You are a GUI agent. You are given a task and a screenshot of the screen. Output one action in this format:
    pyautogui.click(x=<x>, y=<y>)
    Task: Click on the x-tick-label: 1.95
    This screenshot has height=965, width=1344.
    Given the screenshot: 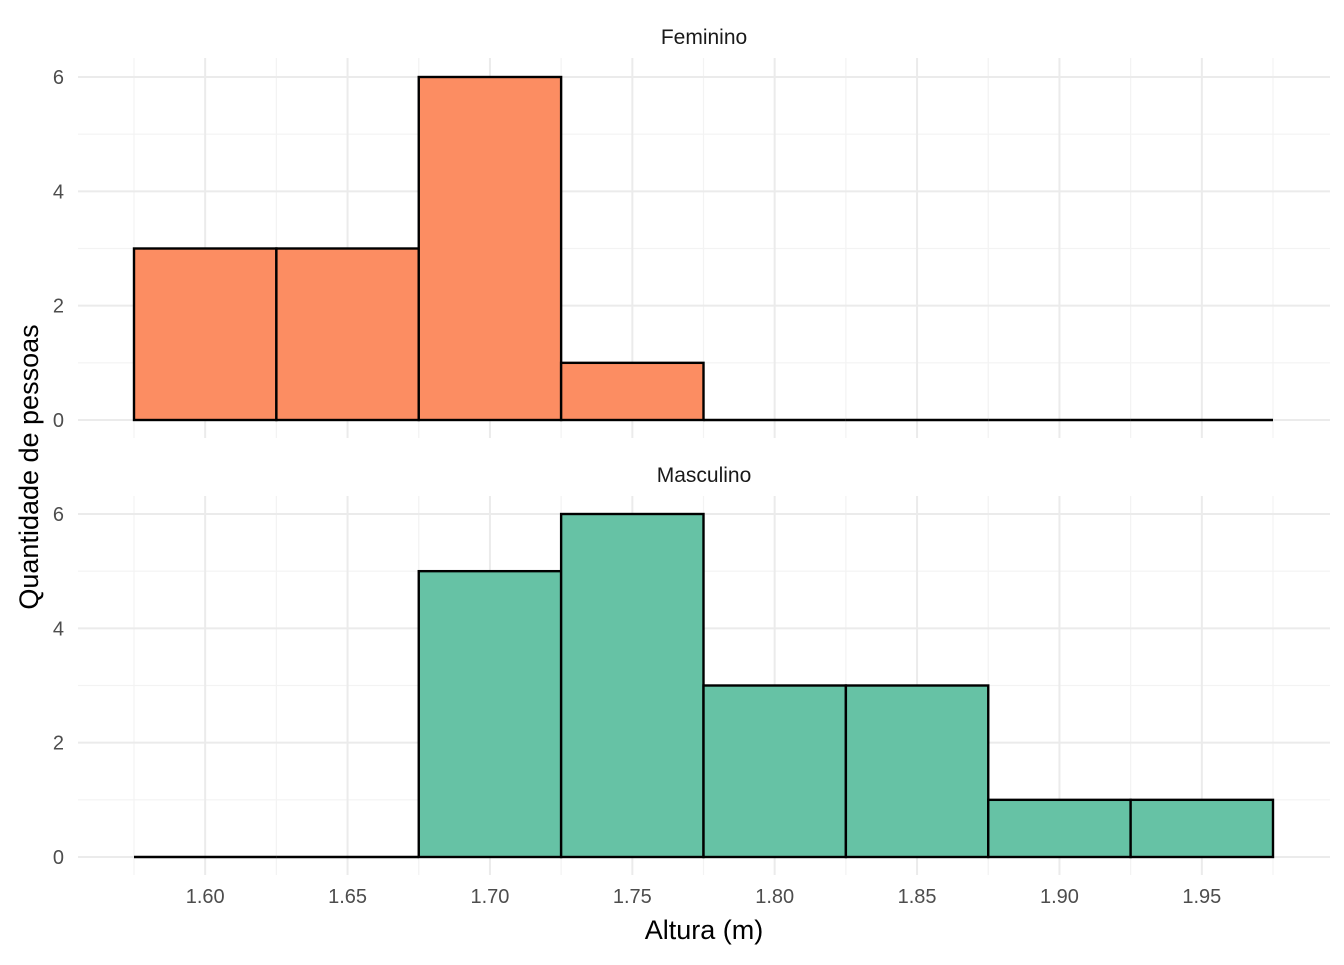 What is the action you would take?
    pyautogui.click(x=1201, y=897)
    